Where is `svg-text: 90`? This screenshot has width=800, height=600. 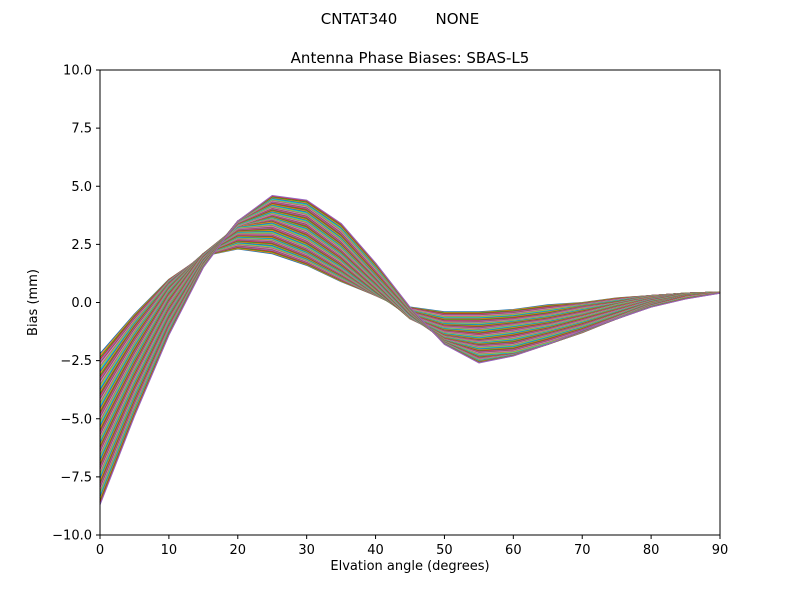 svg-text: 90 is located at coordinates (720, 550).